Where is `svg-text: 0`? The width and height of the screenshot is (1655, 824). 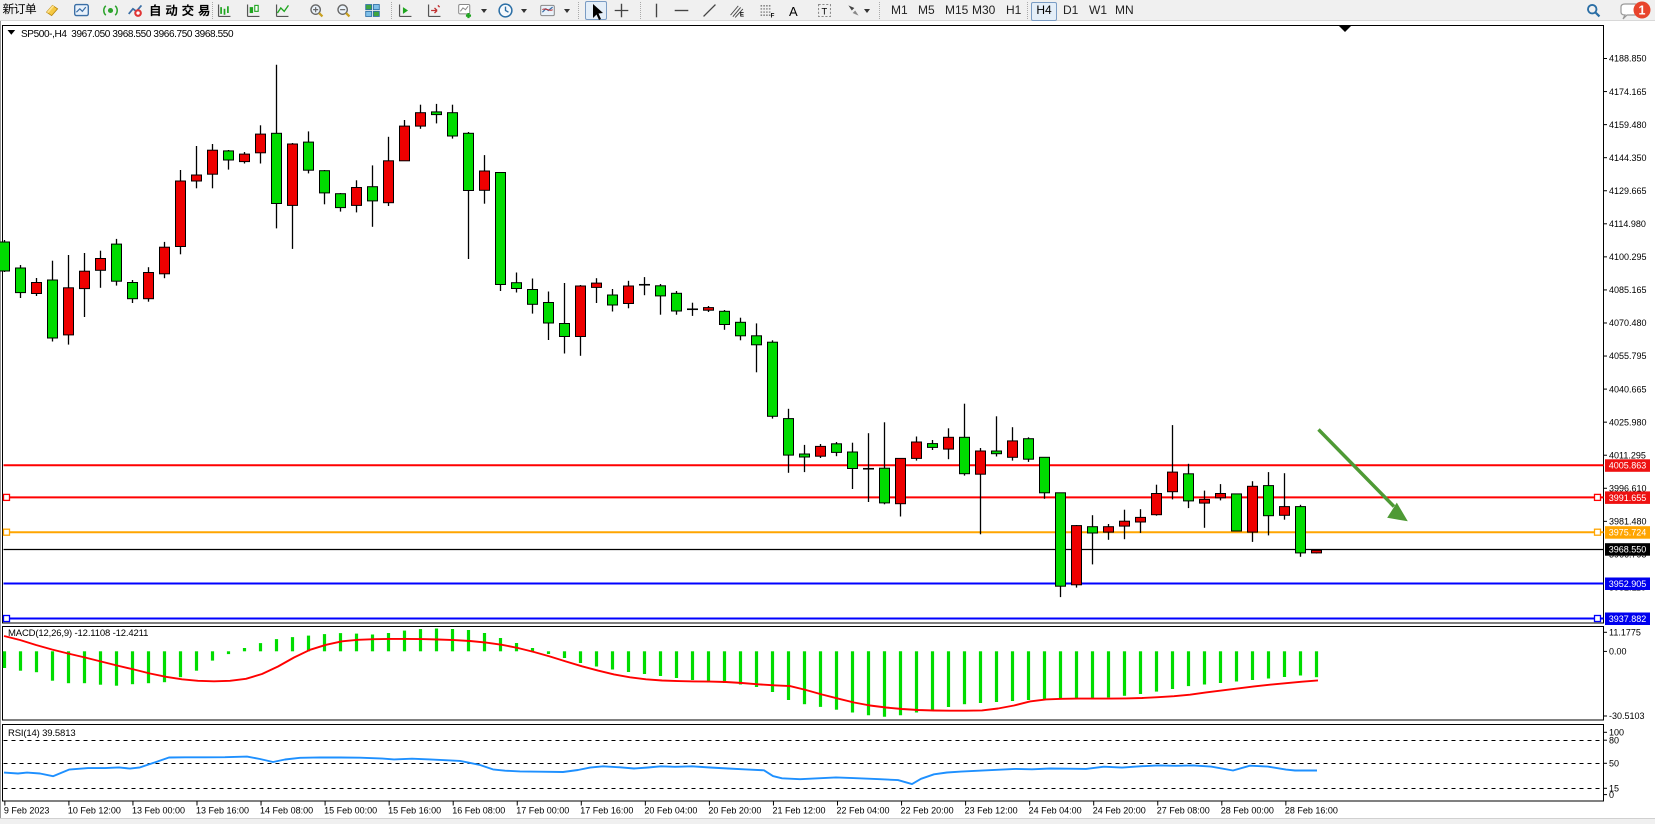
svg-text: 0 is located at coordinates (1611, 795).